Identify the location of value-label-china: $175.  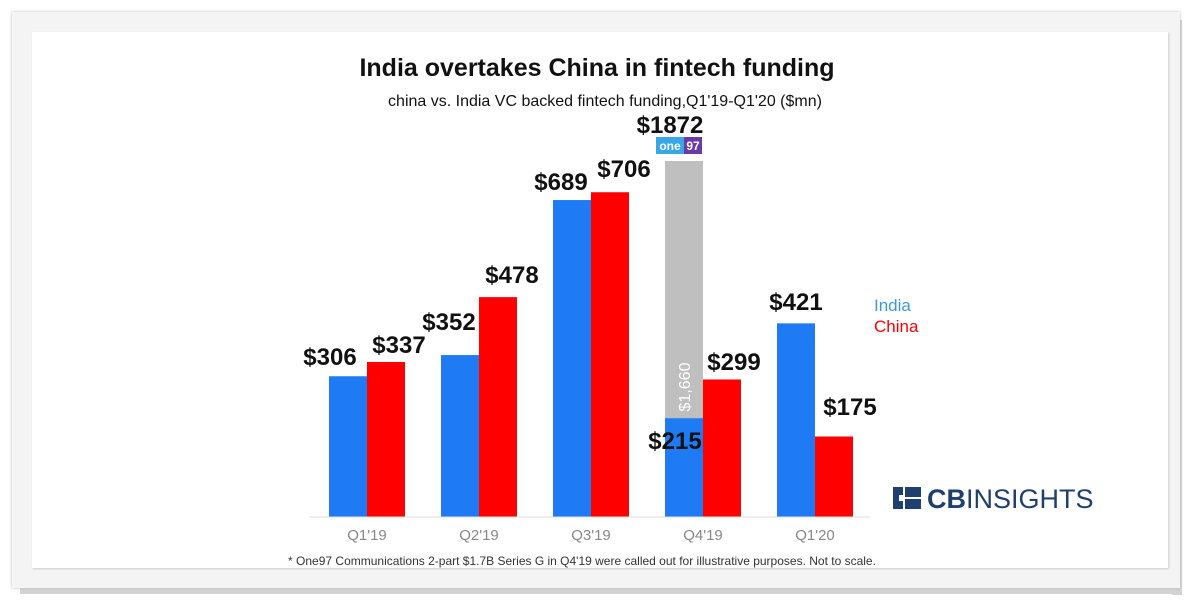
(849, 407).